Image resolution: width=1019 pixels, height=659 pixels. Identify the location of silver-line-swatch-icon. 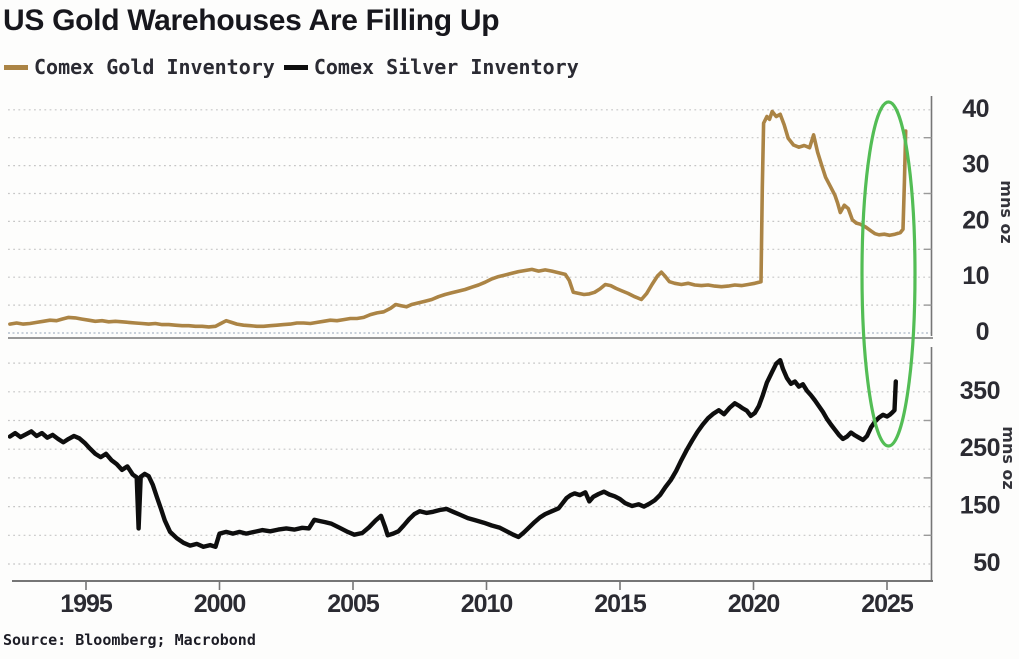
(295, 67).